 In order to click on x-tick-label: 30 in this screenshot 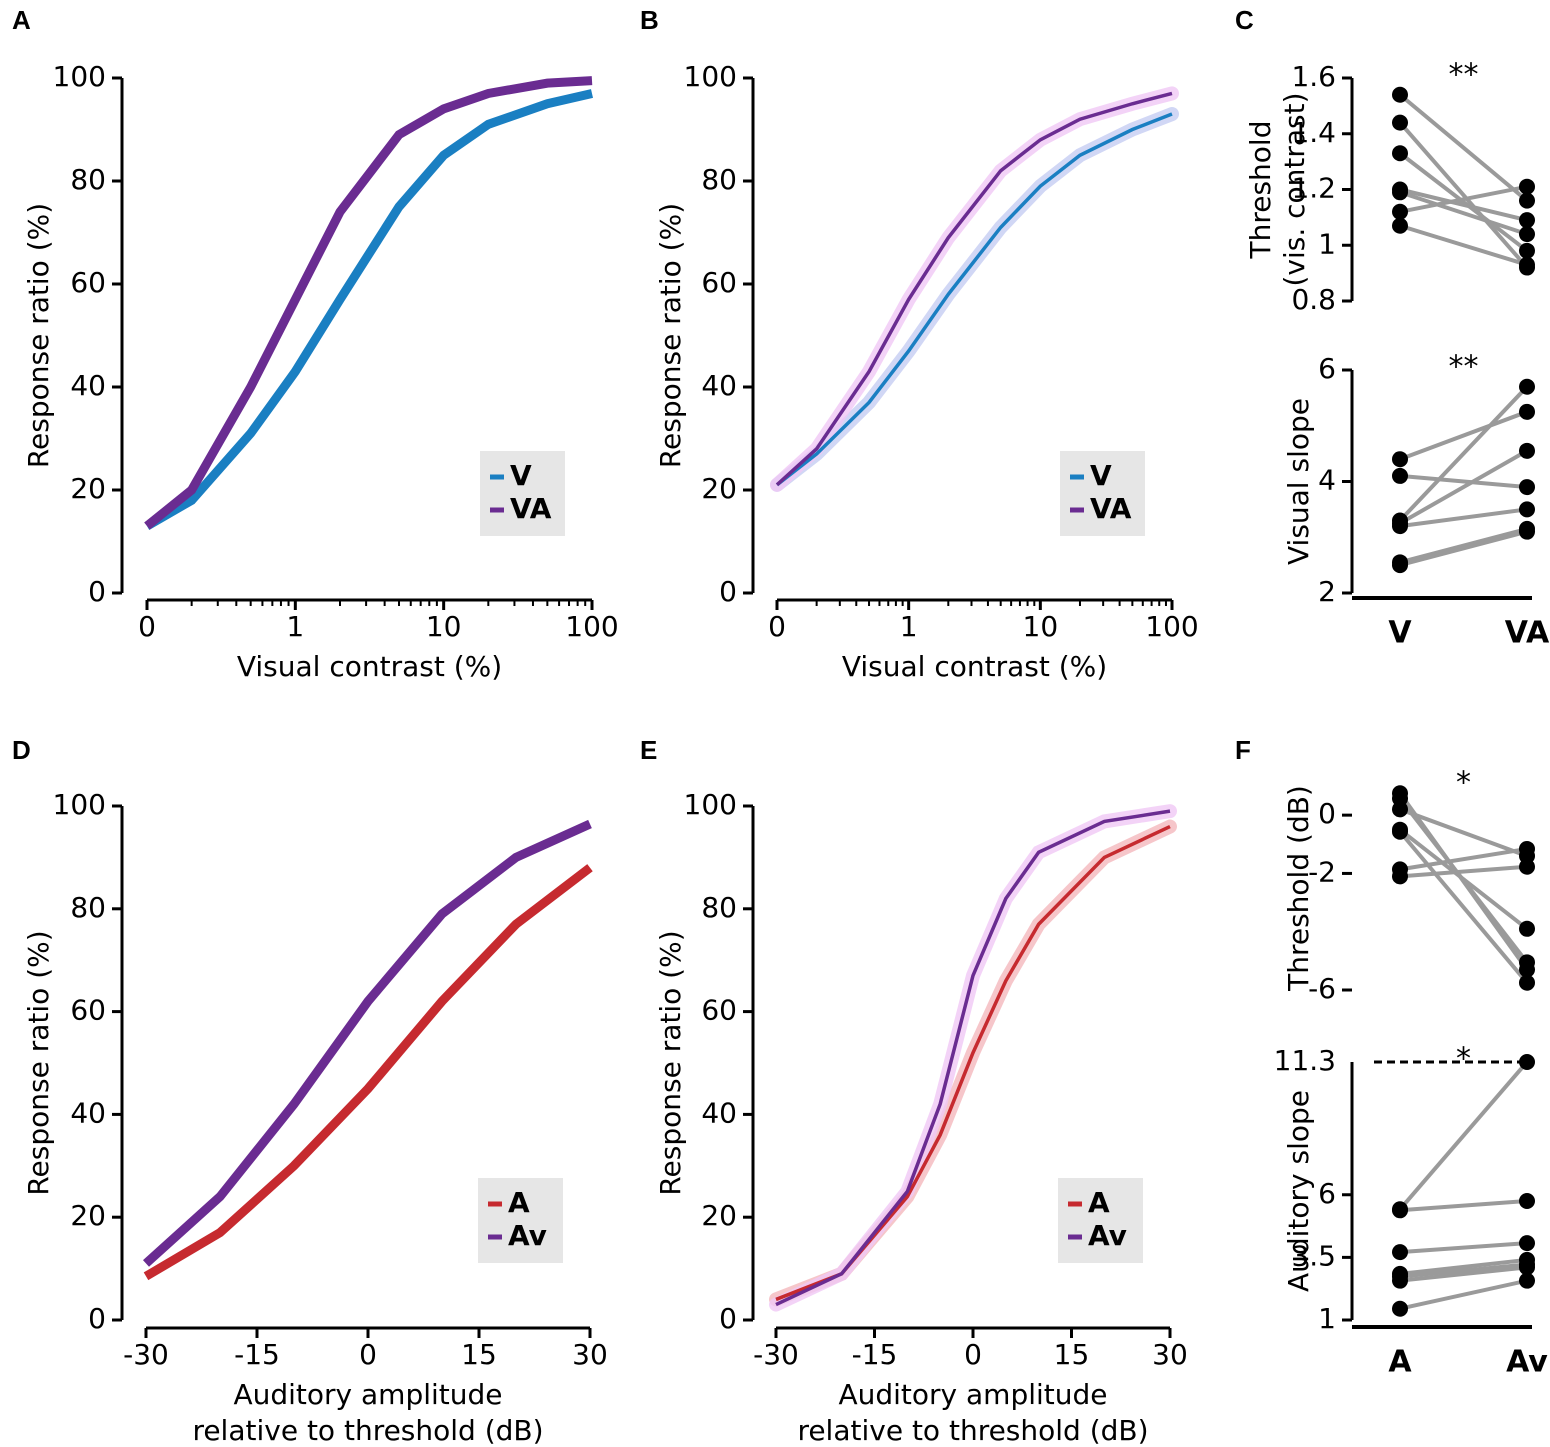, I will do `click(590, 1354)`.